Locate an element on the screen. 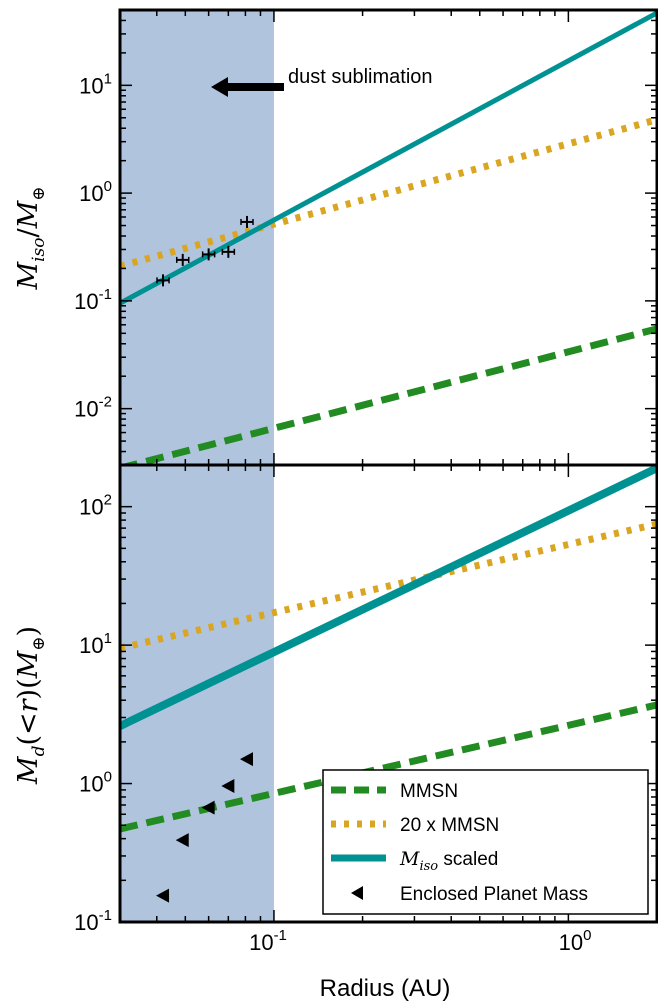 This screenshot has width=658, height=1007. planet-data-points is located at coordinates (205, 251).